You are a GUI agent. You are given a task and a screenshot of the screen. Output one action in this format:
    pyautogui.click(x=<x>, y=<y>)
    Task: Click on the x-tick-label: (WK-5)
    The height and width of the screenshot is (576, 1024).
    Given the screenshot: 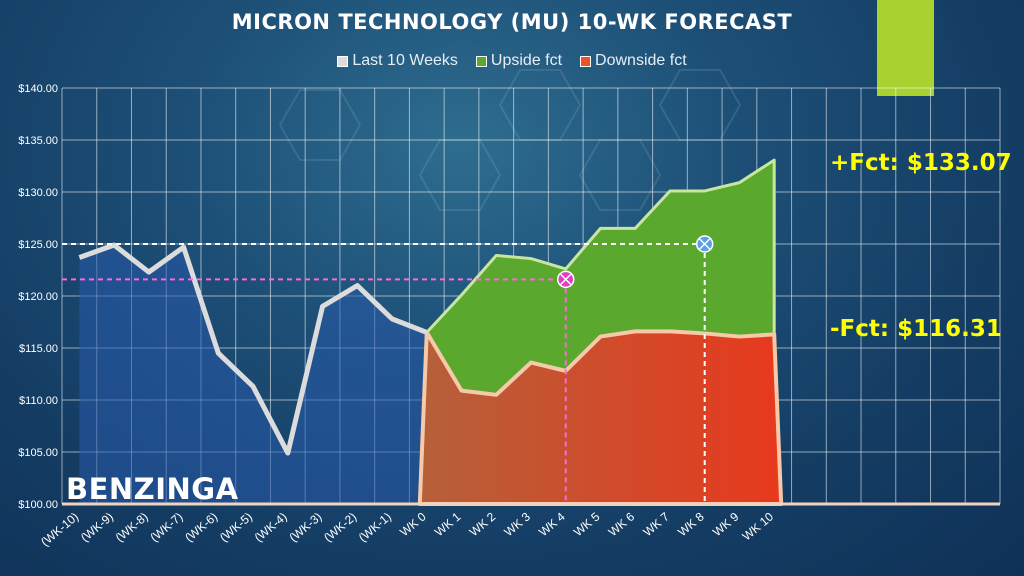 What is the action you would take?
    pyautogui.click(x=236, y=527)
    